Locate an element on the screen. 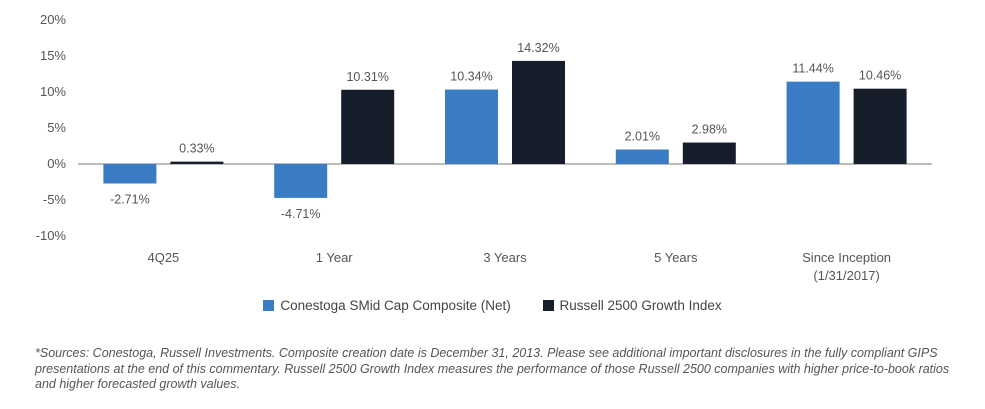 This screenshot has width=985, height=409. y-tick-label: 0% is located at coordinates (56, 163).